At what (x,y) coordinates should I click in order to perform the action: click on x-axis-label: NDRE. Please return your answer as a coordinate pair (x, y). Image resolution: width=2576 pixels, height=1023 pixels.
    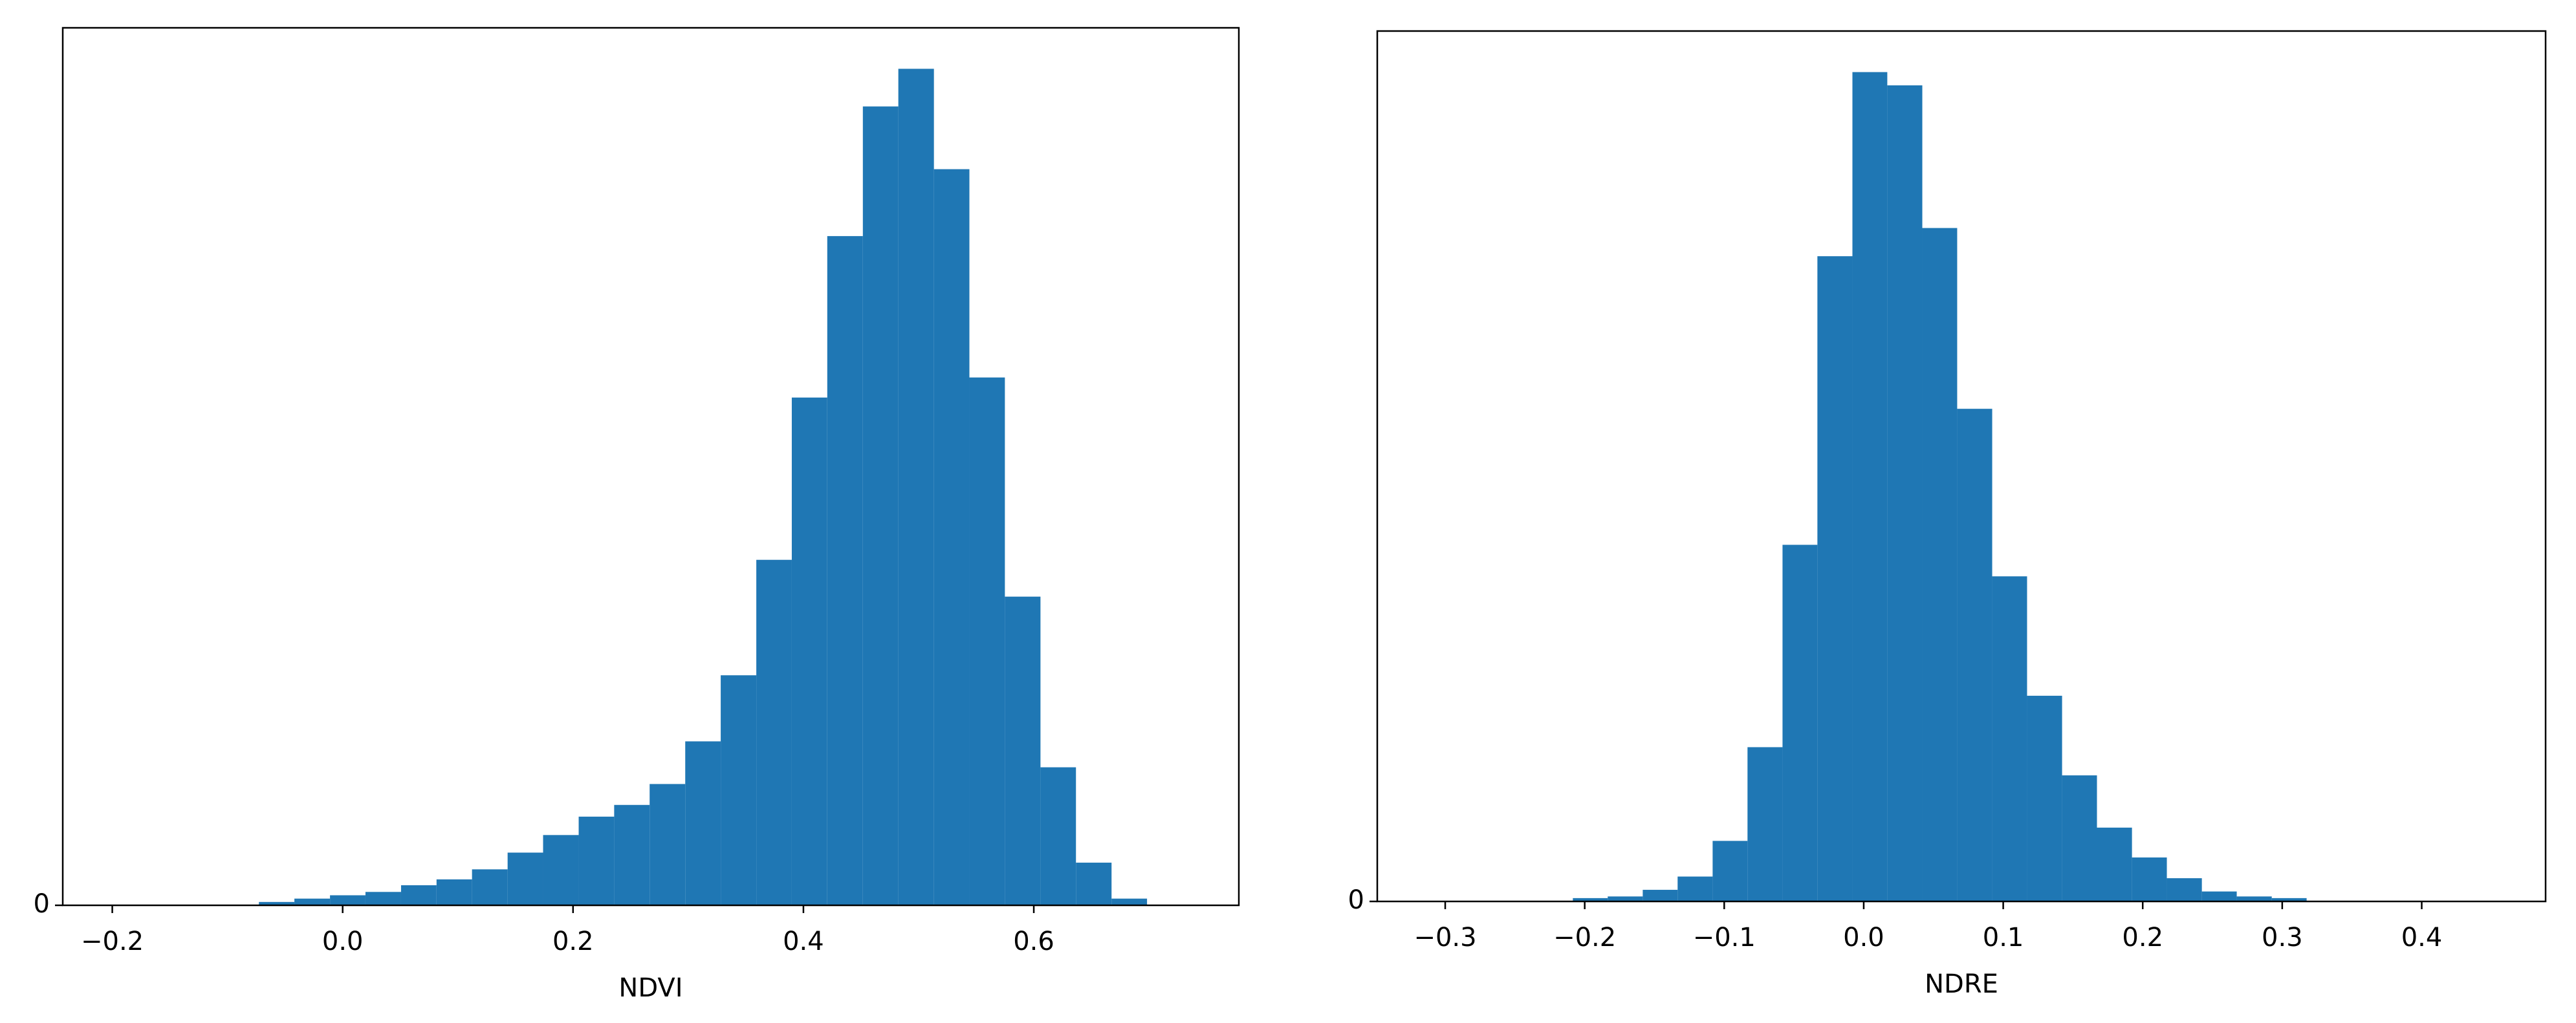
    Looking at the image, I should click on (1962, 984).